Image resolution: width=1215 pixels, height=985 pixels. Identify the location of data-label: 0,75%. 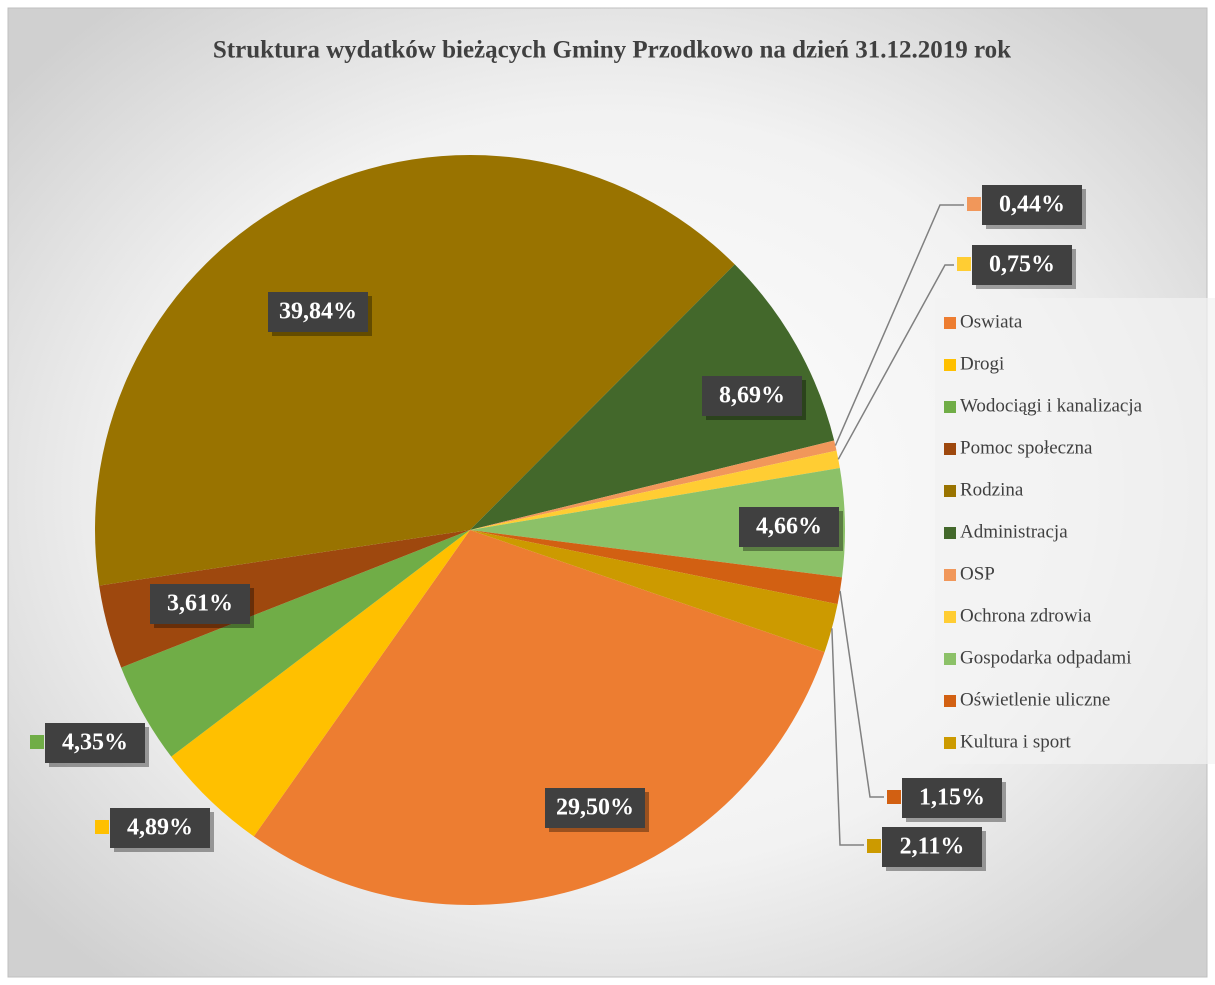
(1022, 265).